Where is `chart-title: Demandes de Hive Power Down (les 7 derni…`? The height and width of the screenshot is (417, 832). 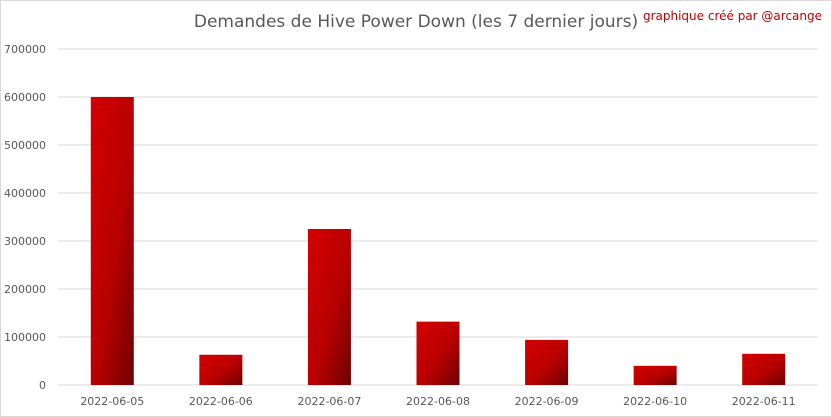
chart-title: Demandes de Hive Power Down (les 7 derni… is located at coordinates (416, 22).